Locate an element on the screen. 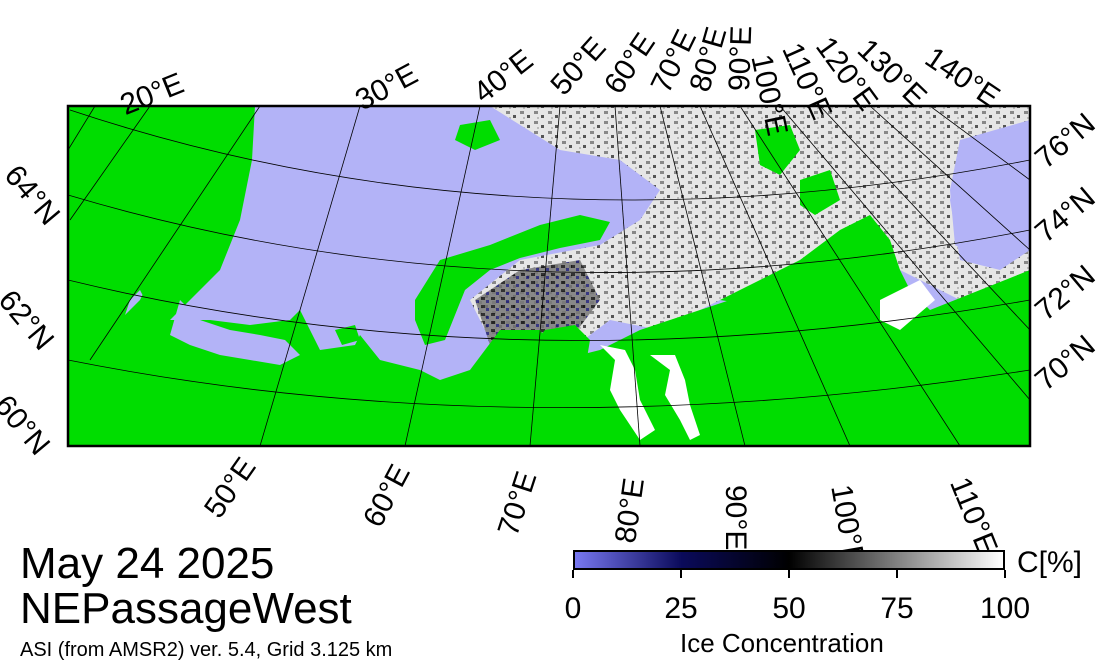  gulf-ob is located at coordinates (627, 392).